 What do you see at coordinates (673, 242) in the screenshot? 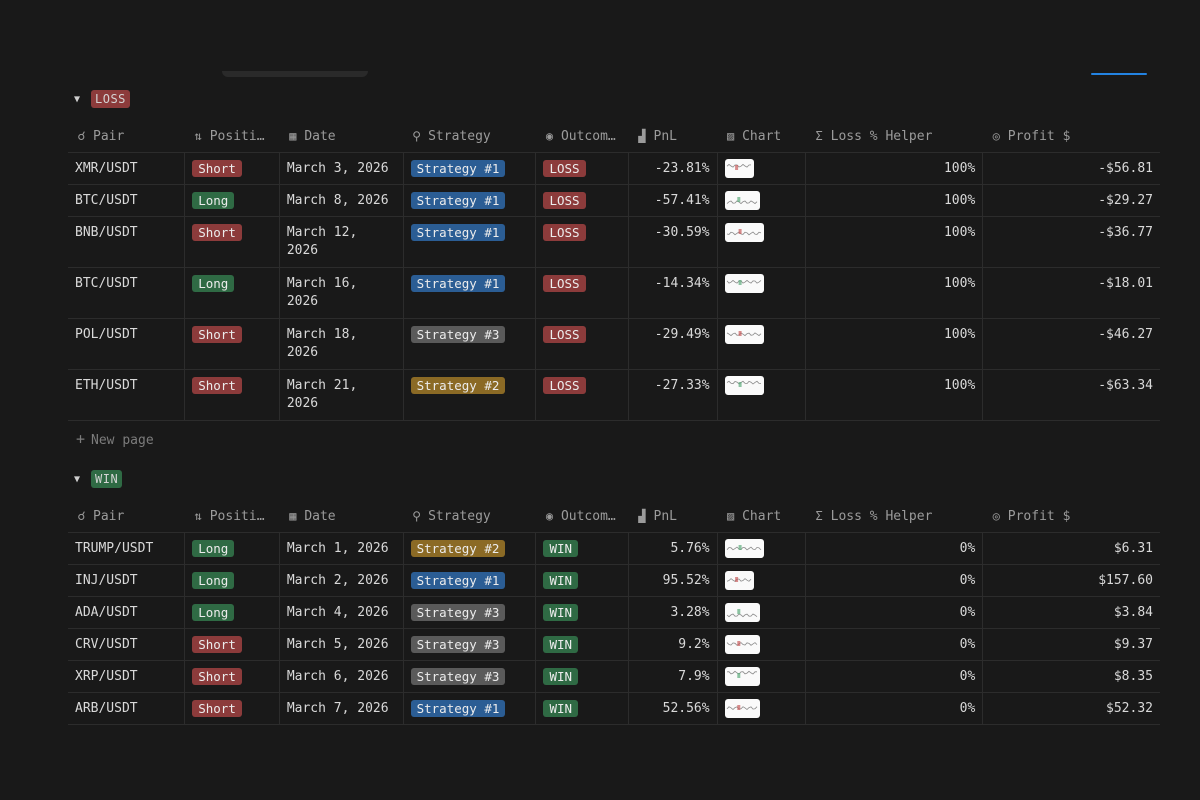
I see `pnl-cell: -30.59%` at bounding box center [673, 242].